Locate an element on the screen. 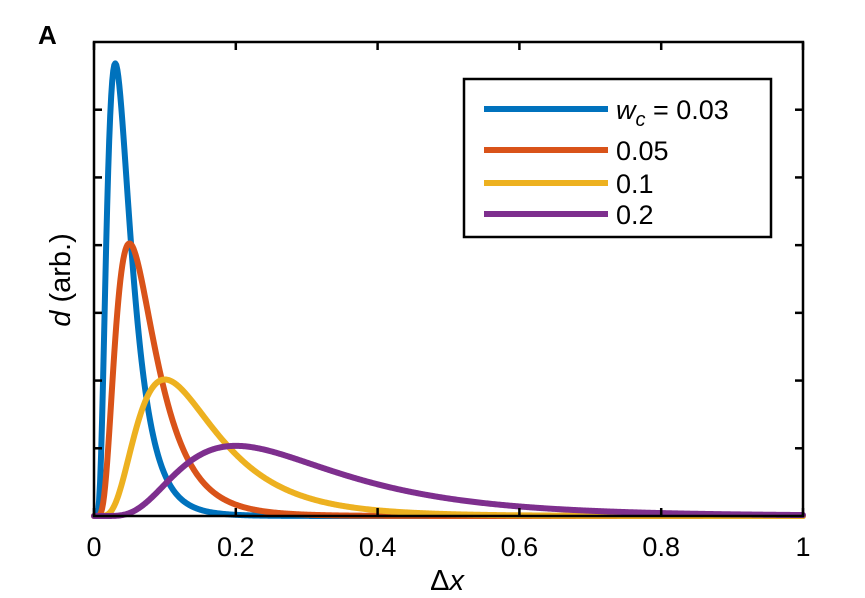  y-axis-label: d (arb.) is located at coordinates (61, 279).